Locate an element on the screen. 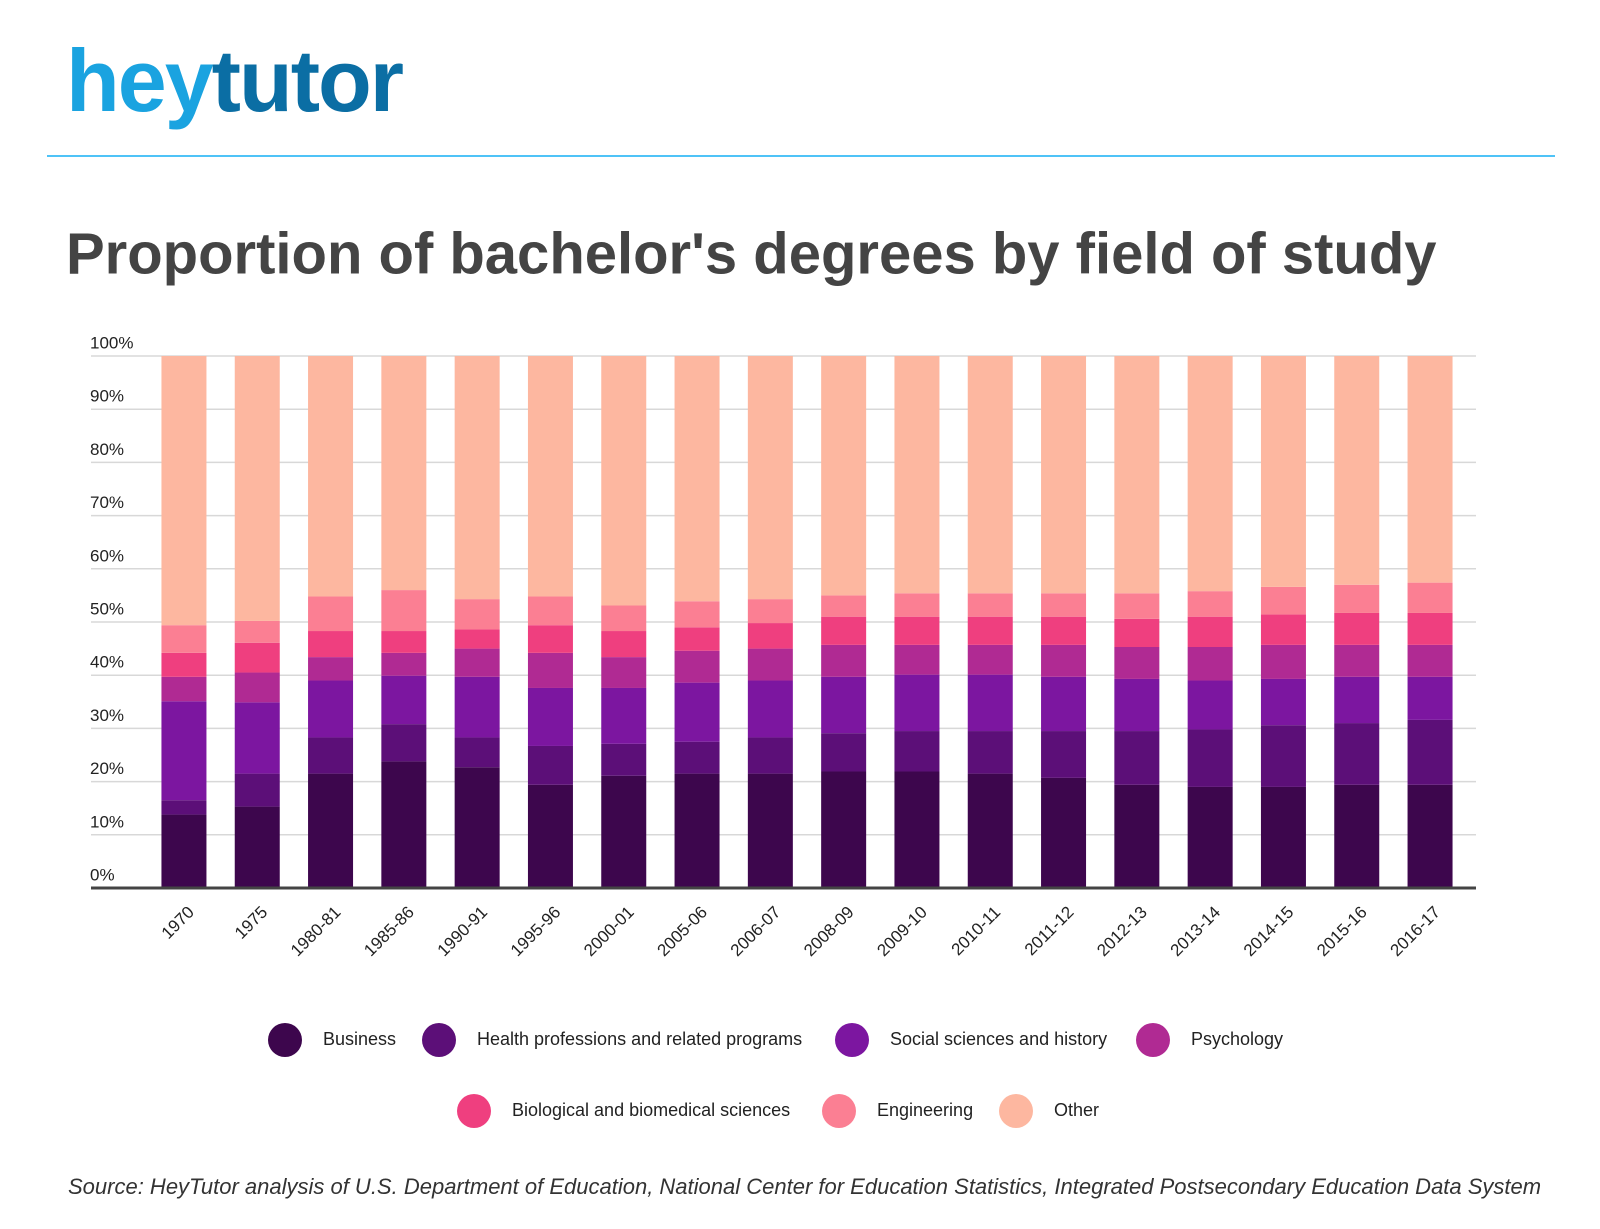 This screenshot has height=1229, width=1600. y-tick-label: 80% is located at coordinates (107, 449).